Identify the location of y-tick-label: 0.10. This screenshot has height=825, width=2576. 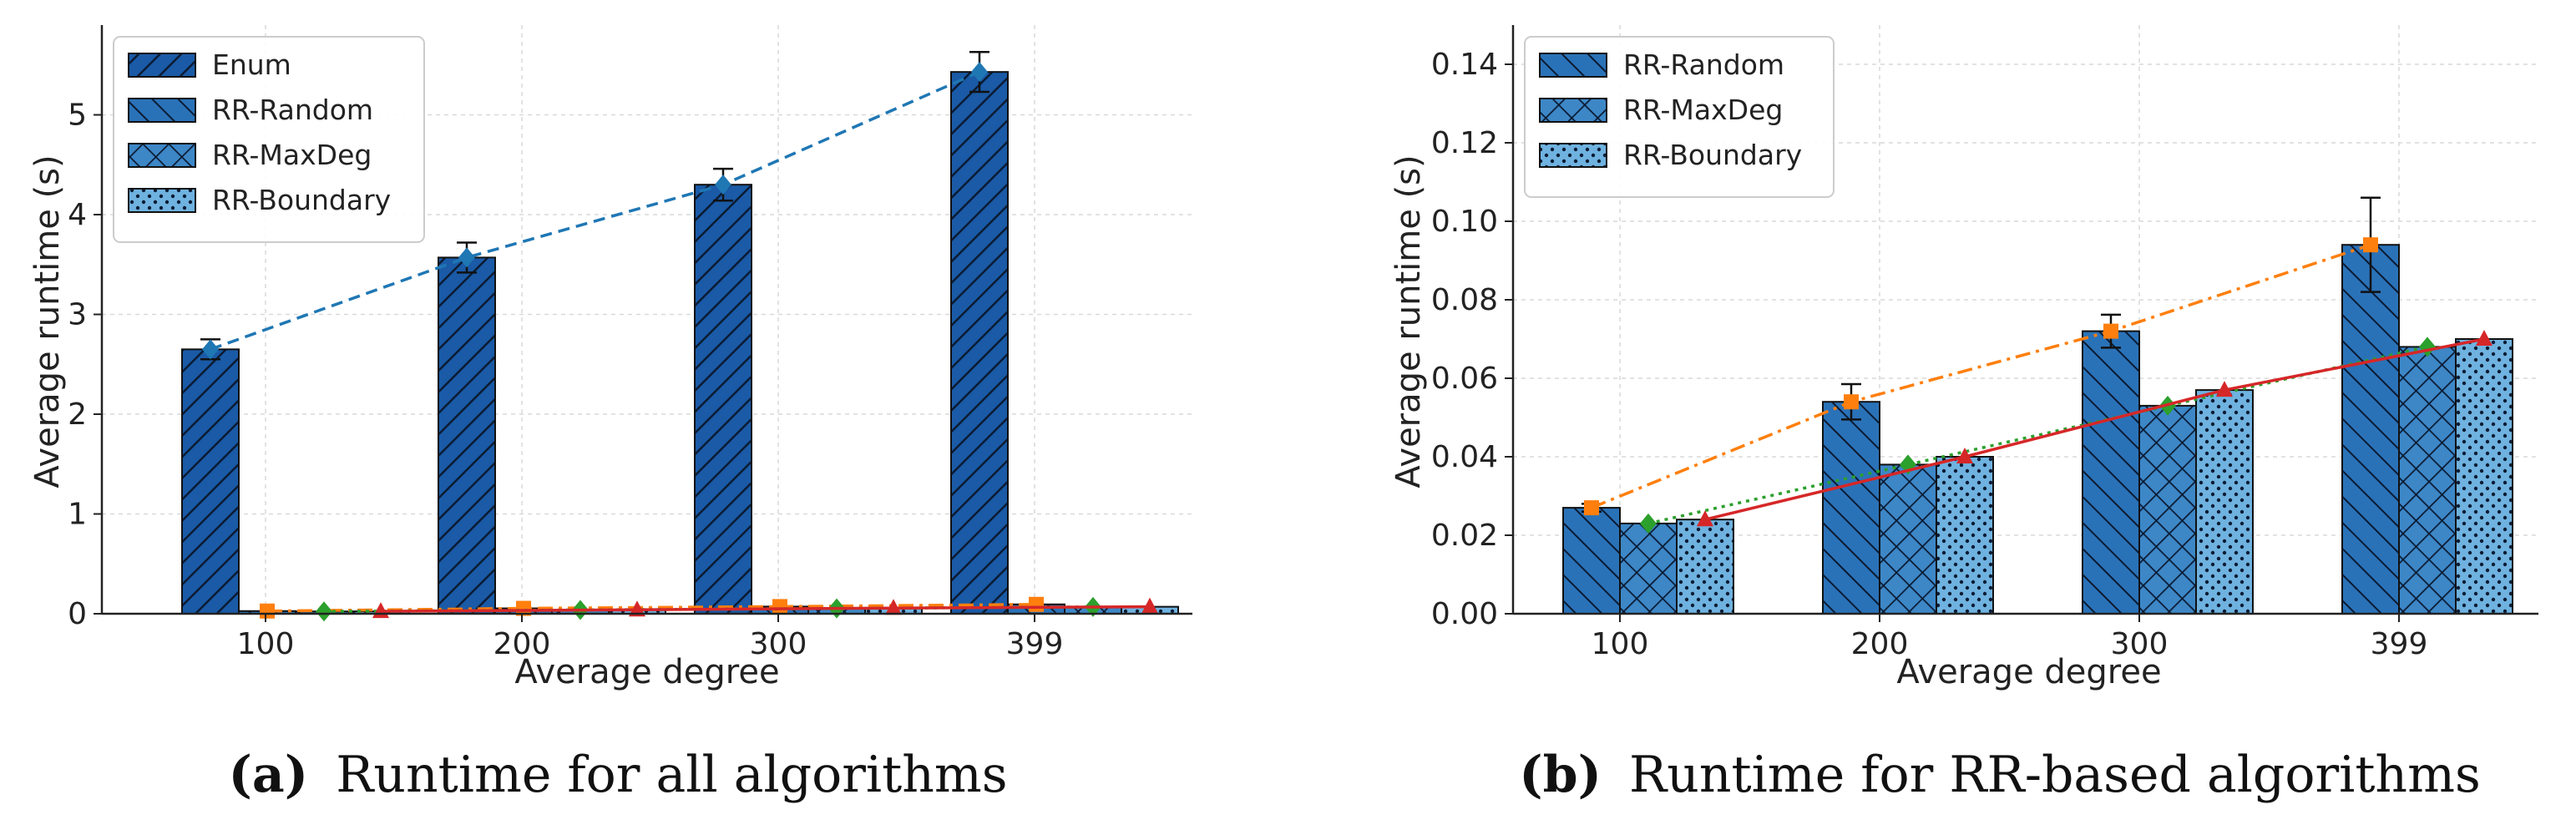
(1464, 222).